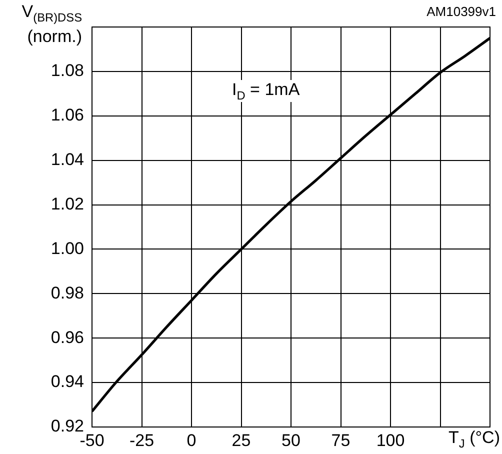  Describe the element at coordinates (474, 439) in the screenshot. I see `x-axis-title: T$_{J}$ (°C)` at that location.